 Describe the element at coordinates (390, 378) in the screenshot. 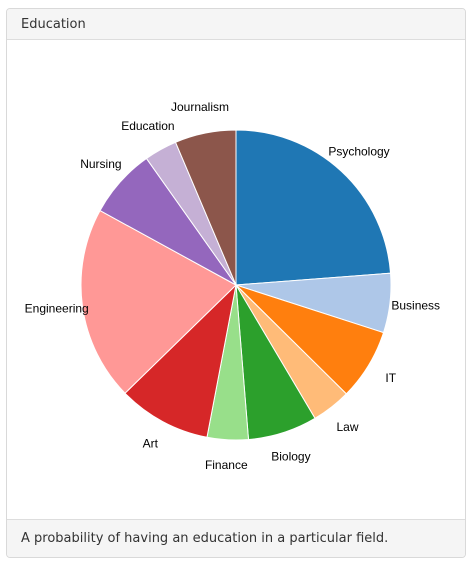

I see `slice-label-it: IT` at that location.